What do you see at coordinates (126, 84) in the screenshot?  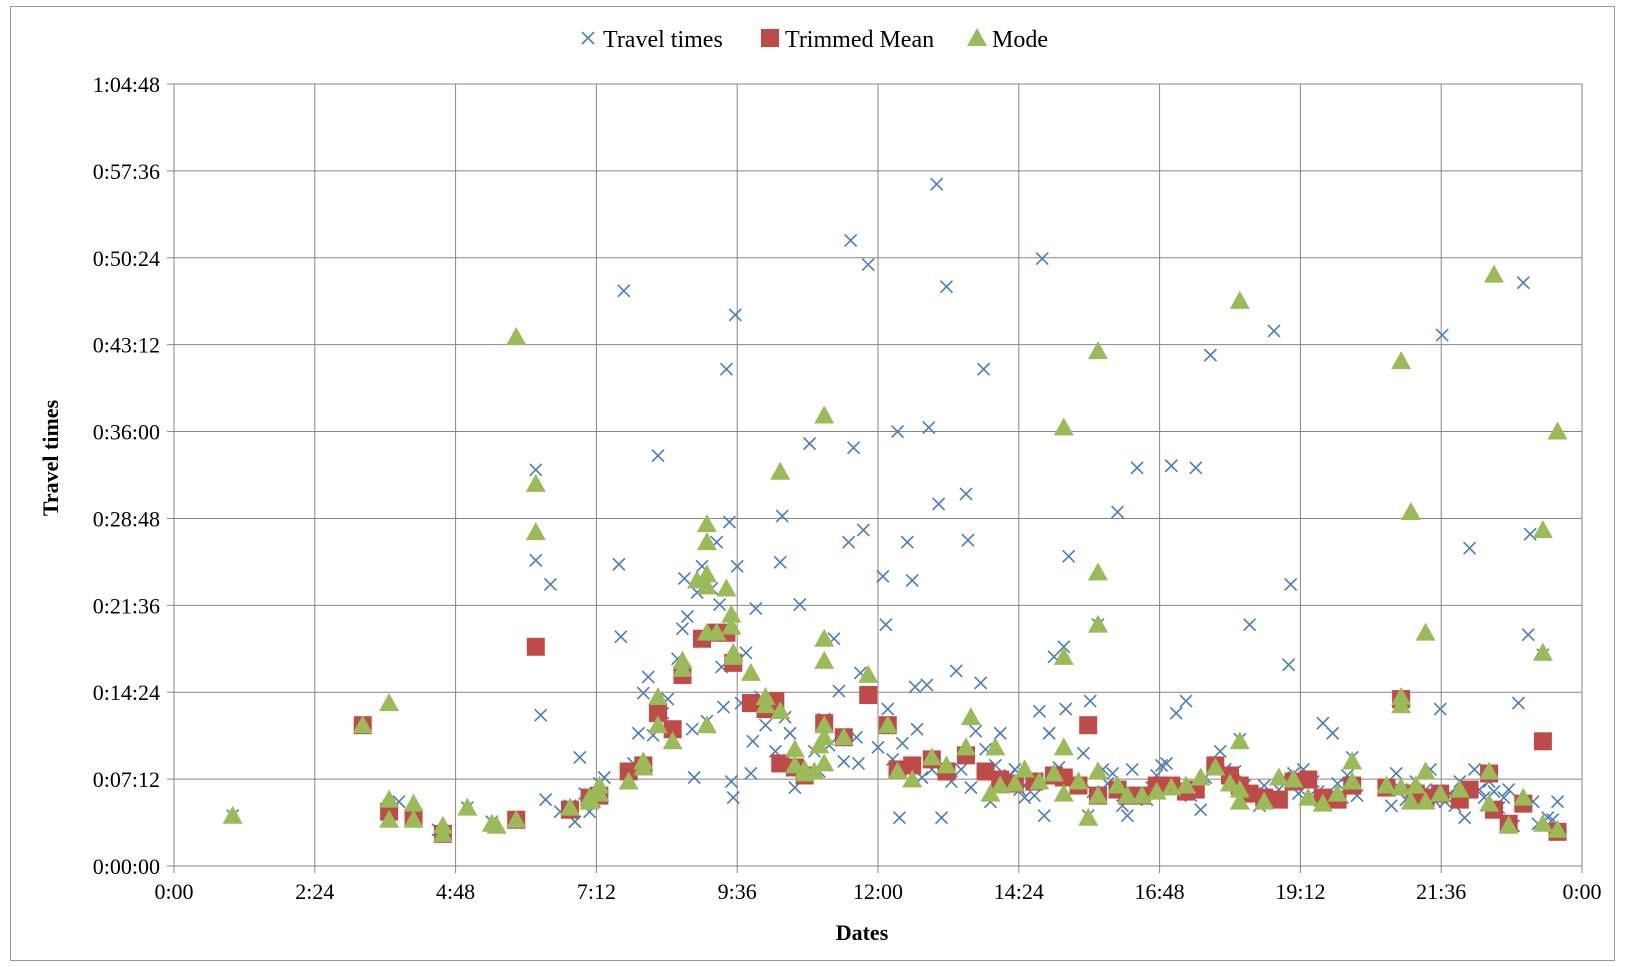 I see `y-tick-label: 1:04:48` at bounding box center [126, 84].